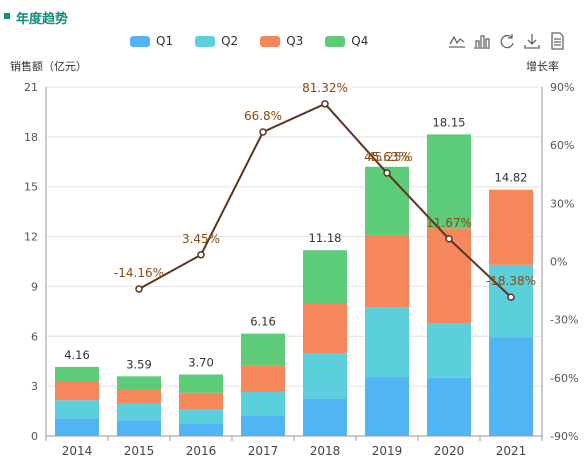 The width and height of the screenshot is (588, 460). Describe the element at coordinates (511, 451) in the screenshot. I see `x-tick-label: 2021` at that location.